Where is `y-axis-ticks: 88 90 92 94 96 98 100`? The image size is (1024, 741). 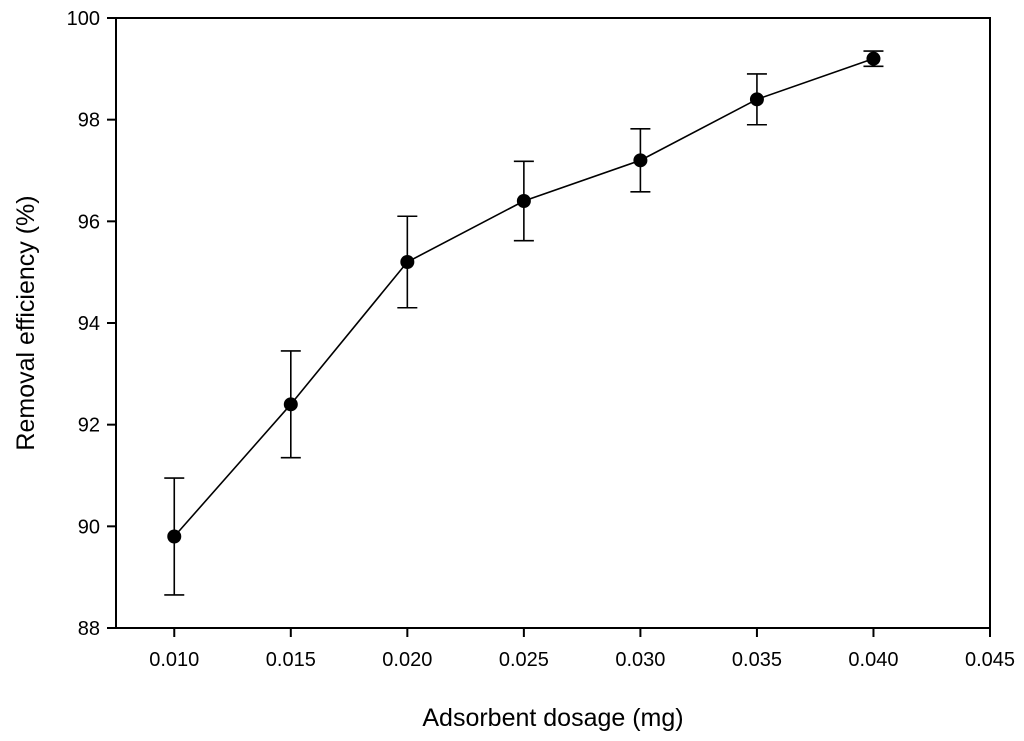
y-axis-ticks: 88 90 92 94 96 98 100 is located at coordinates (91, 324).